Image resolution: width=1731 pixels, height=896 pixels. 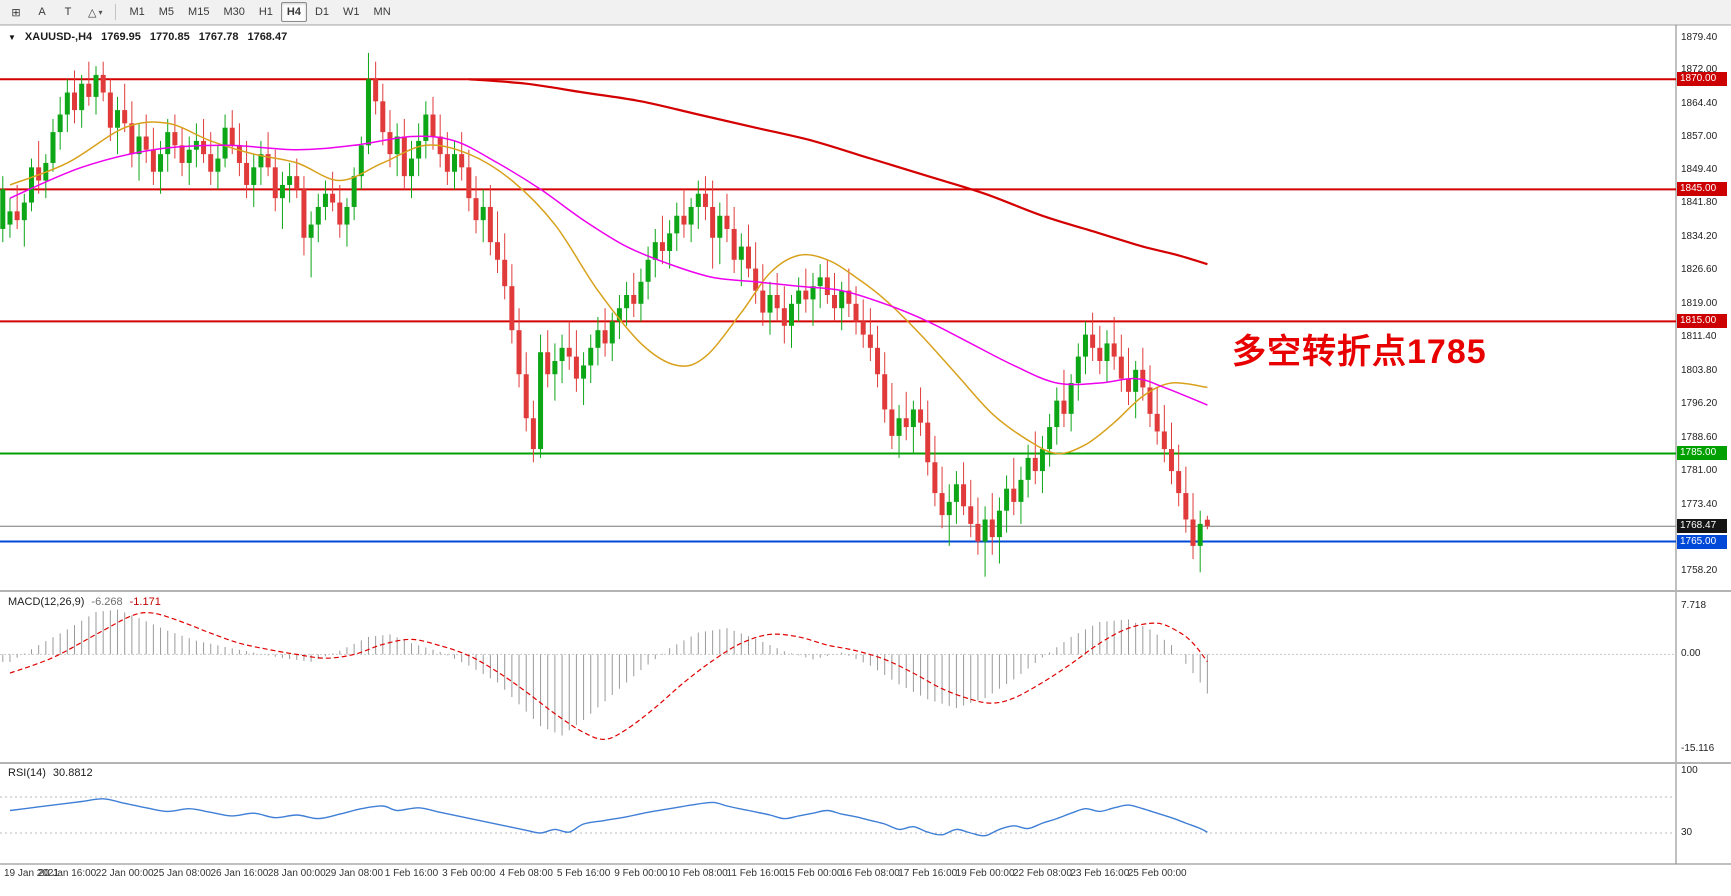 I want to click on tf-button-d1: D1, so click(x=322, y=12).